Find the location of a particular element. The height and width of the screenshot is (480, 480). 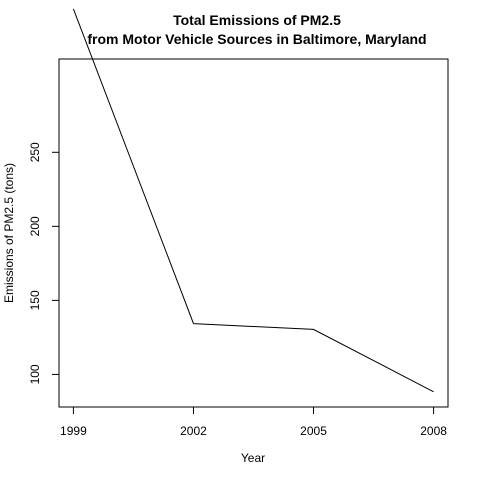

y-tick-label: 100 is located at coordinates (35, 374).